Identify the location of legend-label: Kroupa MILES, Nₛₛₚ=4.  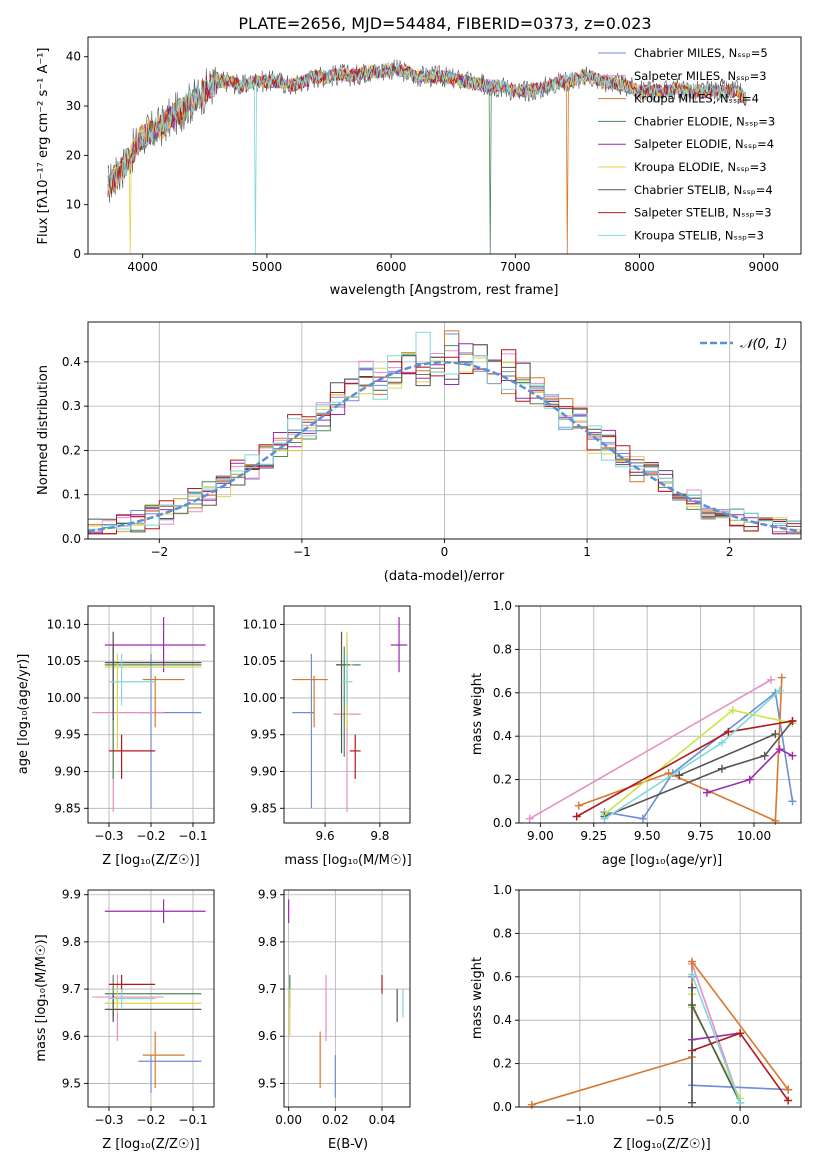
(696, 99).